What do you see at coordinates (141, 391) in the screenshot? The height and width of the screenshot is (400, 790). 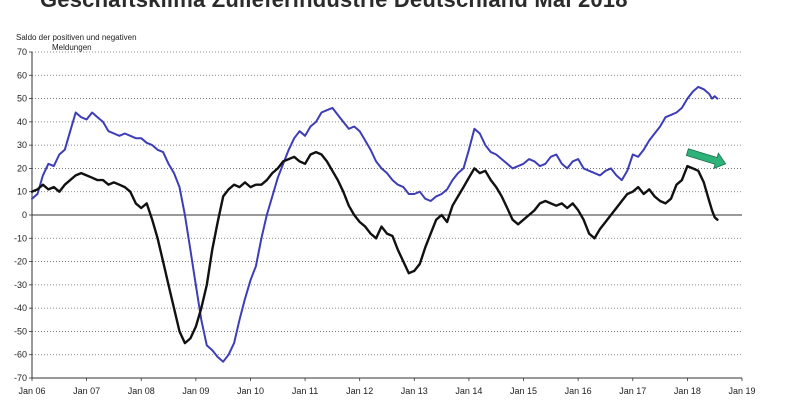 I see `x-tick-label: Jan 08` at bounding box center [141, 391].